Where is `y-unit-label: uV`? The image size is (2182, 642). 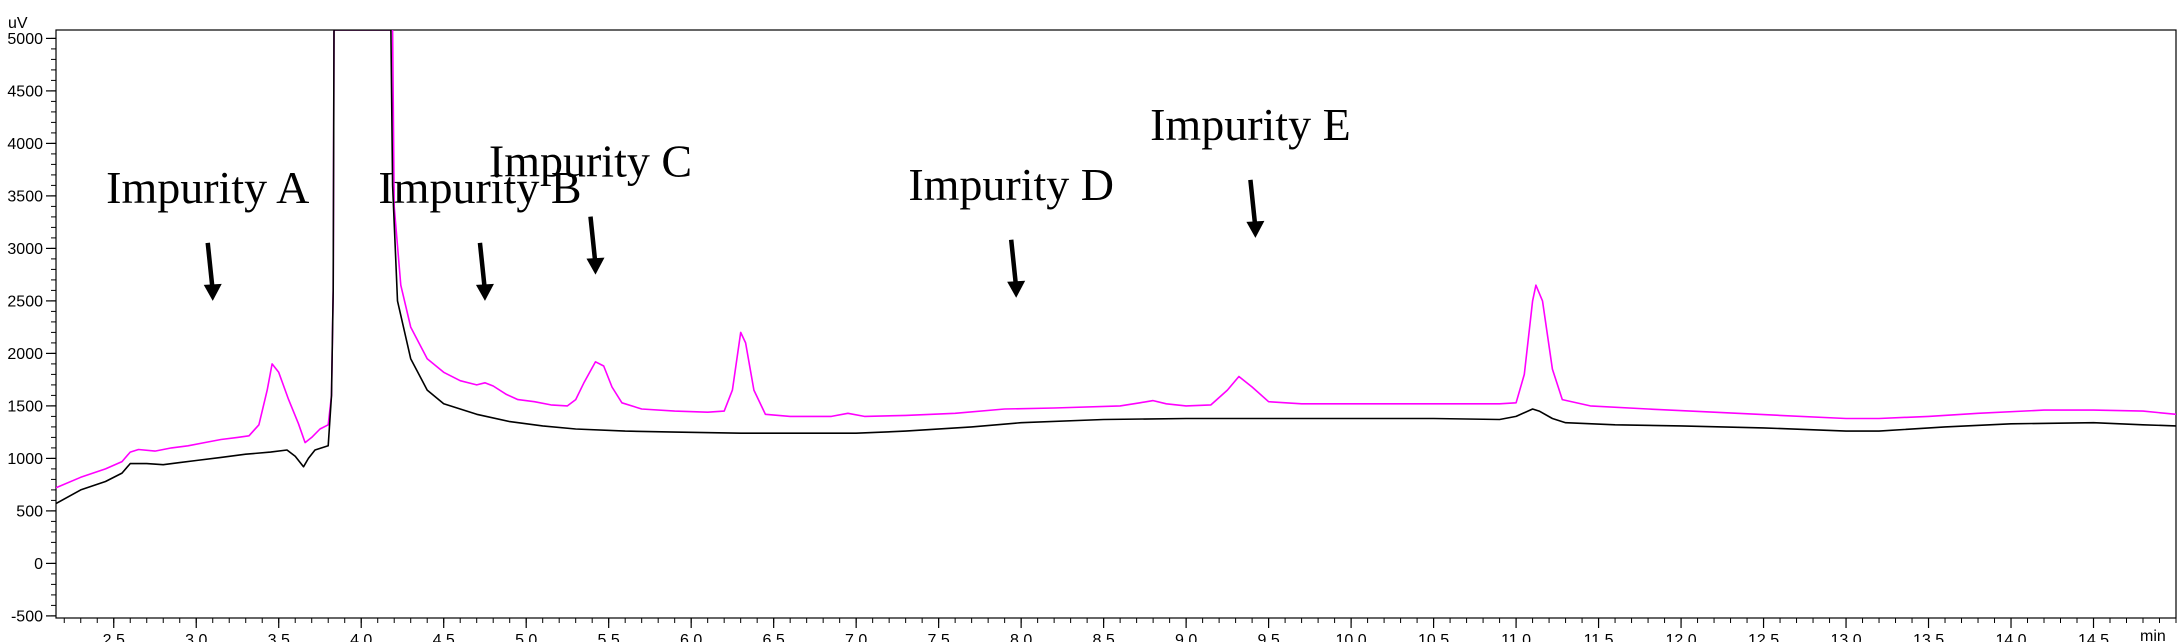 y-unit-label: uV is located at coordinates (18, 23).